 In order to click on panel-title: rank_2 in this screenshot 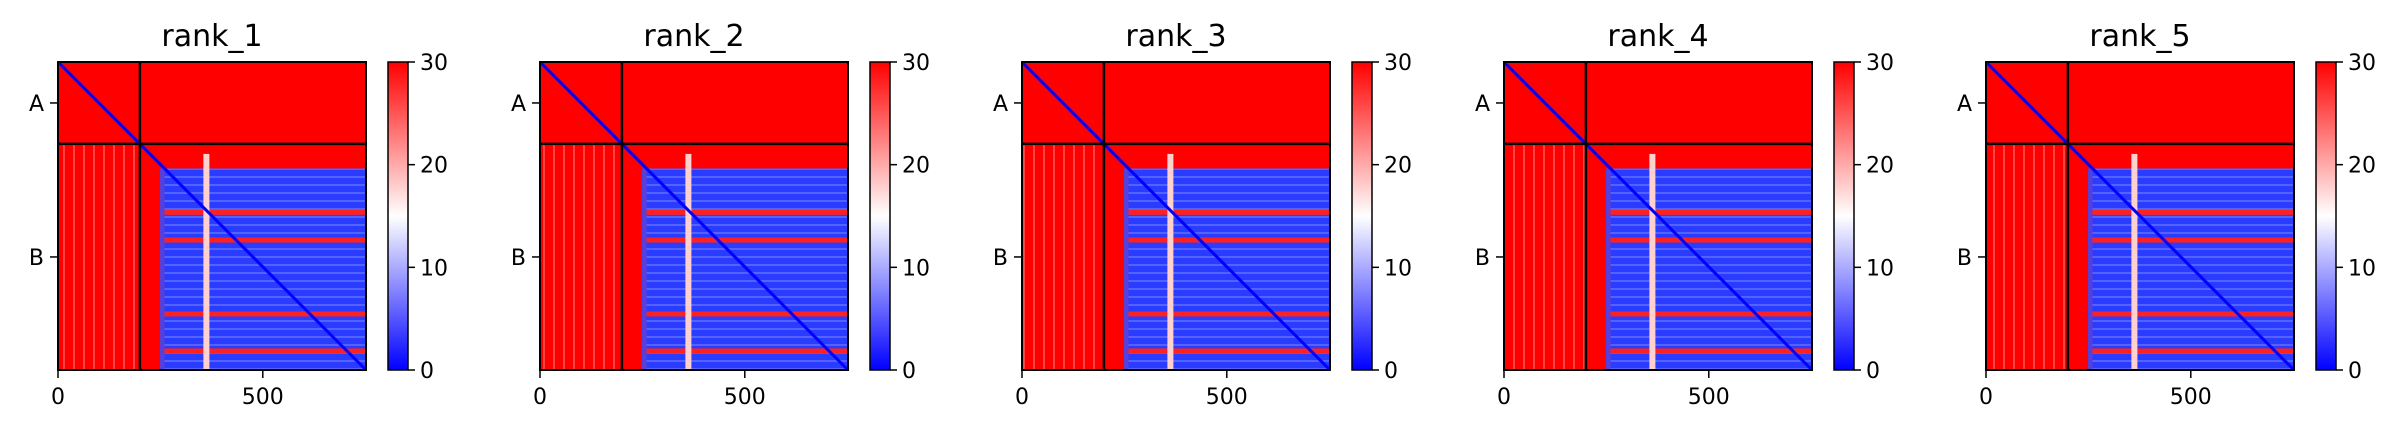, I will do `click(693, 36)`.